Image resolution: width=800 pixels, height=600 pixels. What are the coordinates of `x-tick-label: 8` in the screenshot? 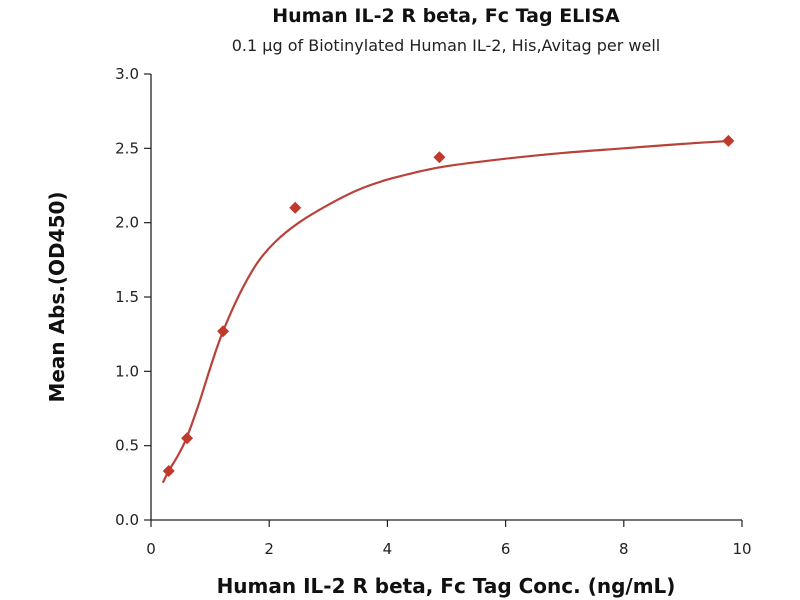 It's located at (624, 549).